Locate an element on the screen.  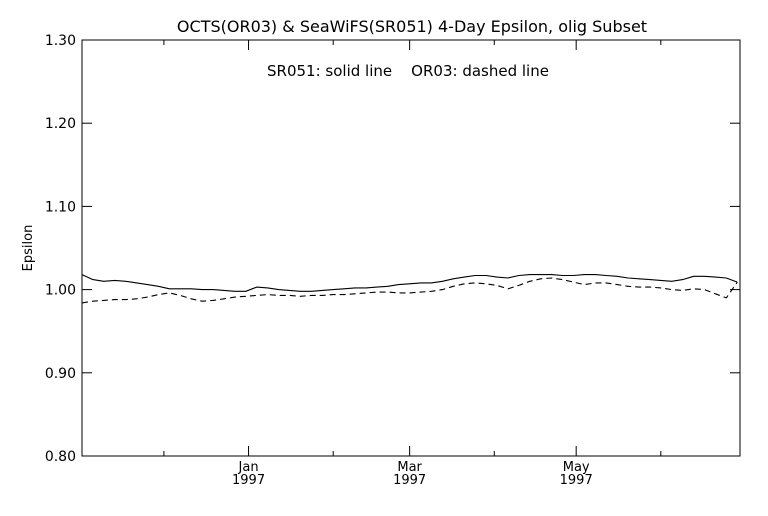
series-layer is located at coordinates (409, 289).